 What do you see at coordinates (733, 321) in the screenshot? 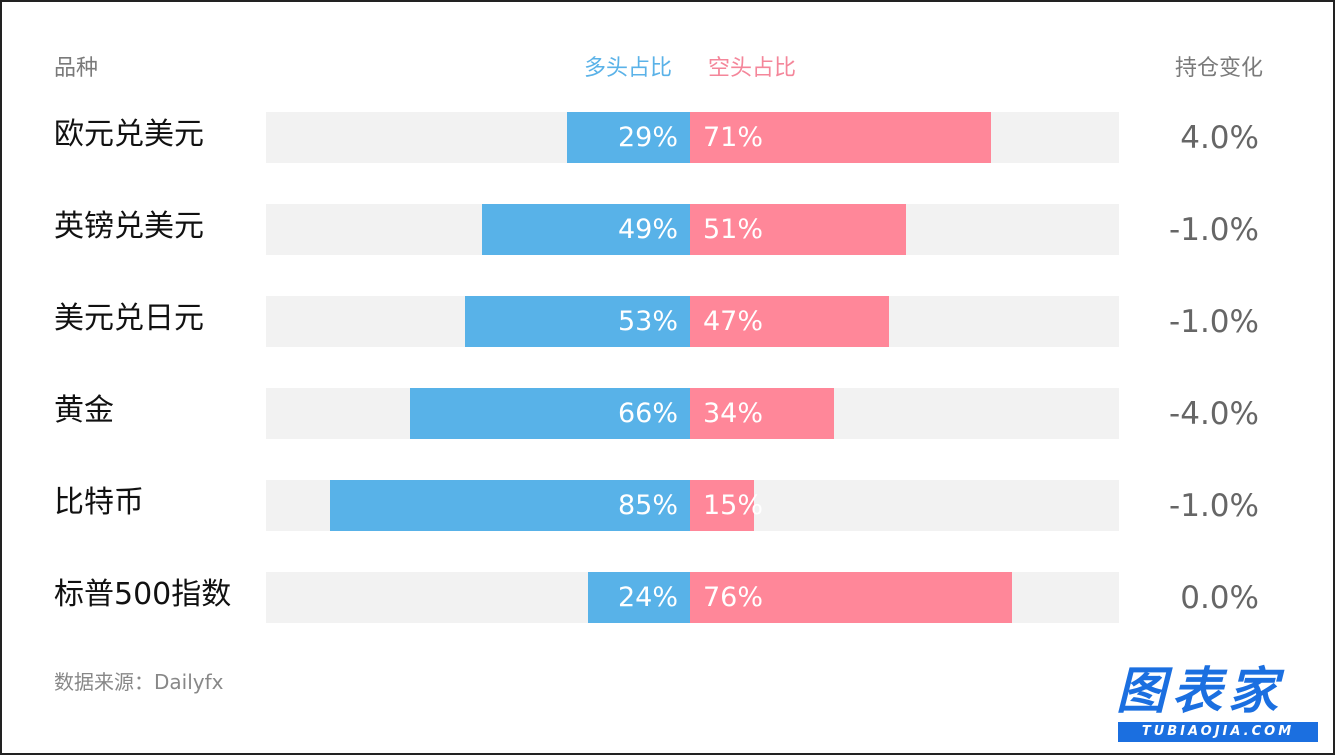
I see `short-percent-label: 47%` at bounding box center [733, 321].